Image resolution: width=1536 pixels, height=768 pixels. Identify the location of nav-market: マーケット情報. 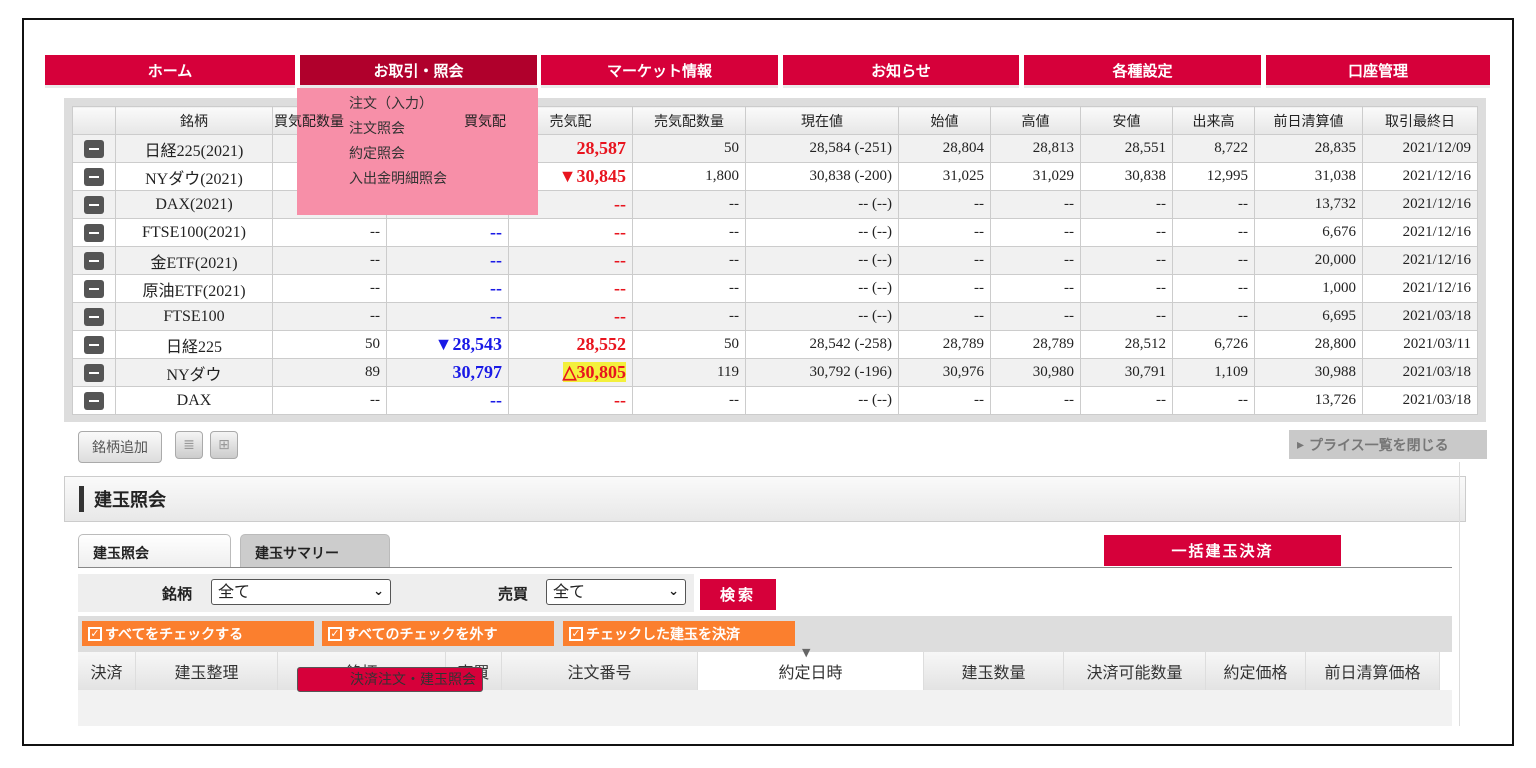
(659, 71).